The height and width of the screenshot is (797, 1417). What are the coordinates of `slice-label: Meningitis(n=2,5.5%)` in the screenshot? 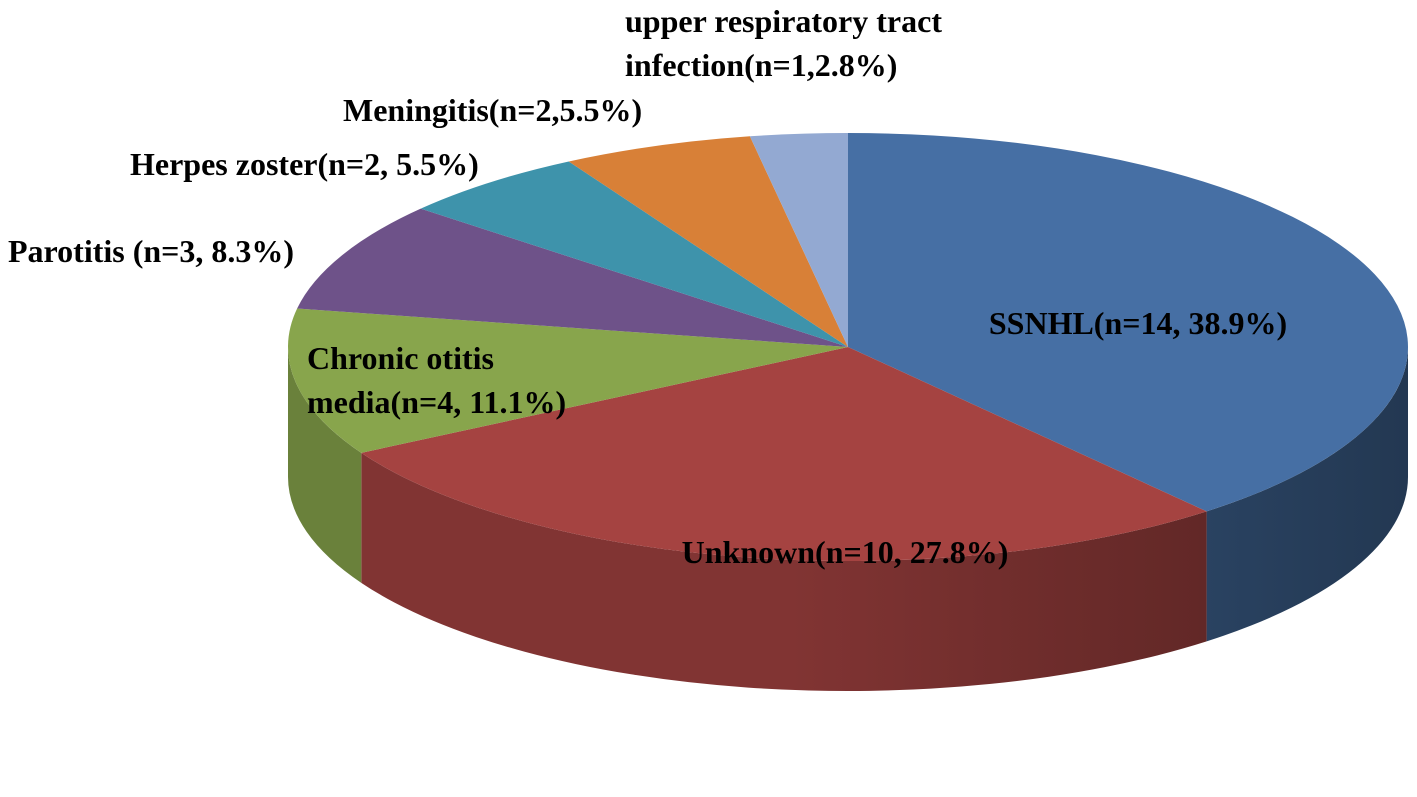 It's located at (492, 110).